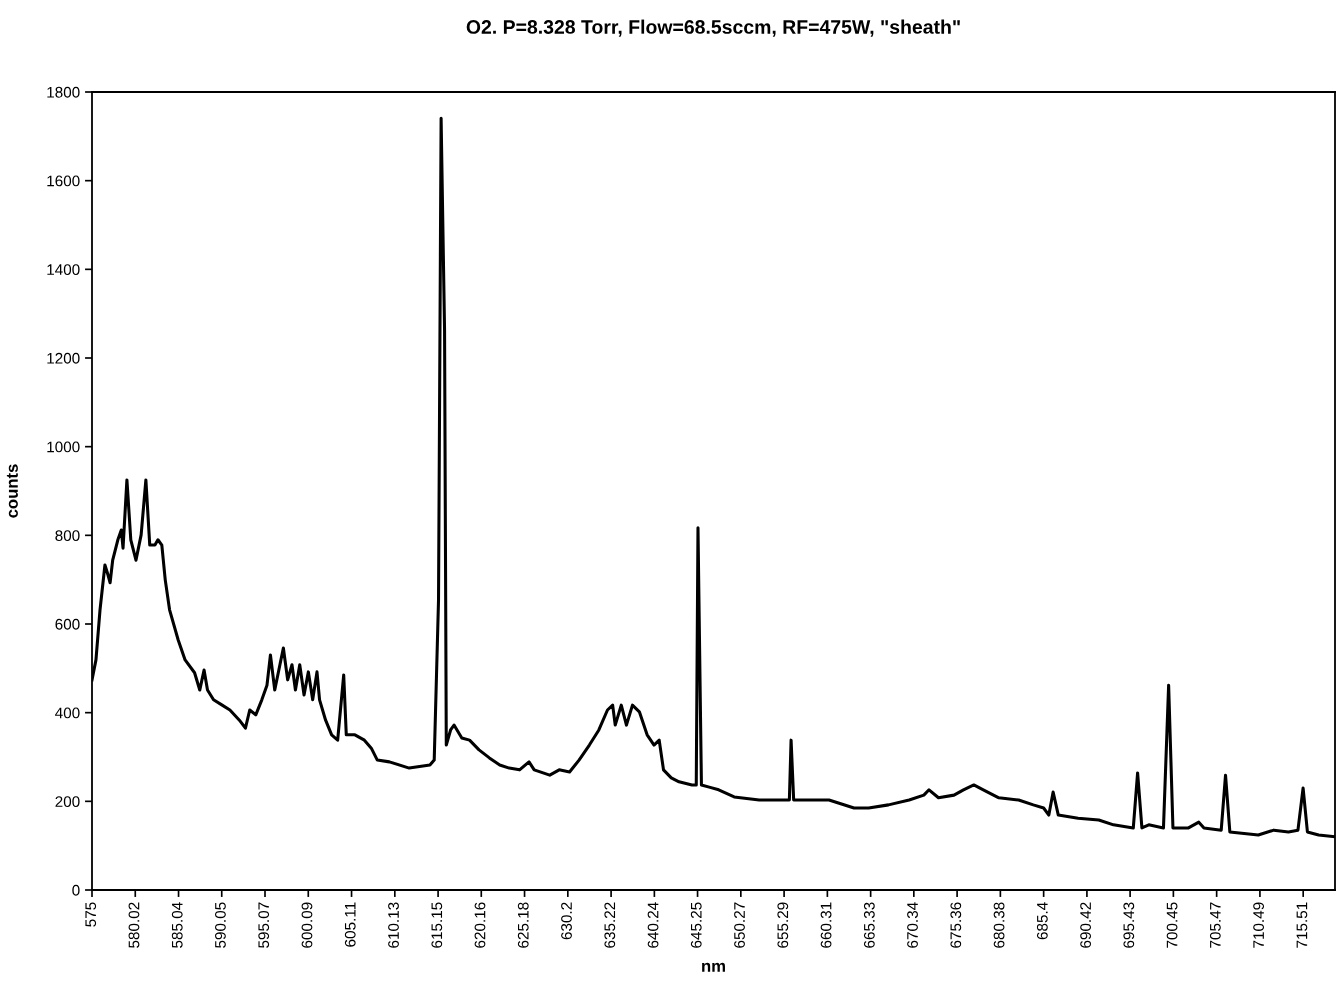 This screenshot has width=1337, height=988. Describe the element at coordinates (1172, 925) in the screenshot. I see `x-tick-label: 700.45` at that location.